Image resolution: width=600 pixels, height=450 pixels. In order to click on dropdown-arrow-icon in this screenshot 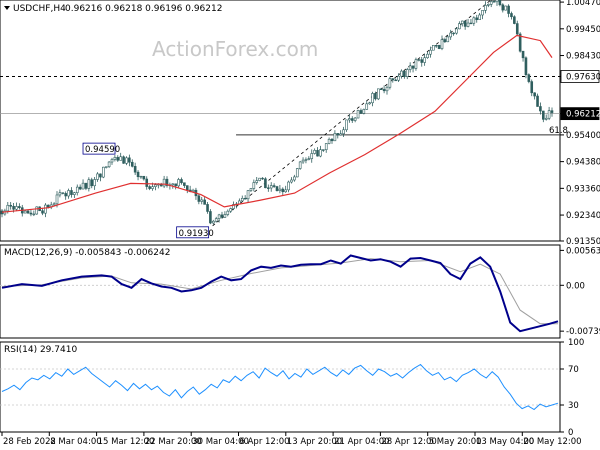, I will do `click(7, 8)`.